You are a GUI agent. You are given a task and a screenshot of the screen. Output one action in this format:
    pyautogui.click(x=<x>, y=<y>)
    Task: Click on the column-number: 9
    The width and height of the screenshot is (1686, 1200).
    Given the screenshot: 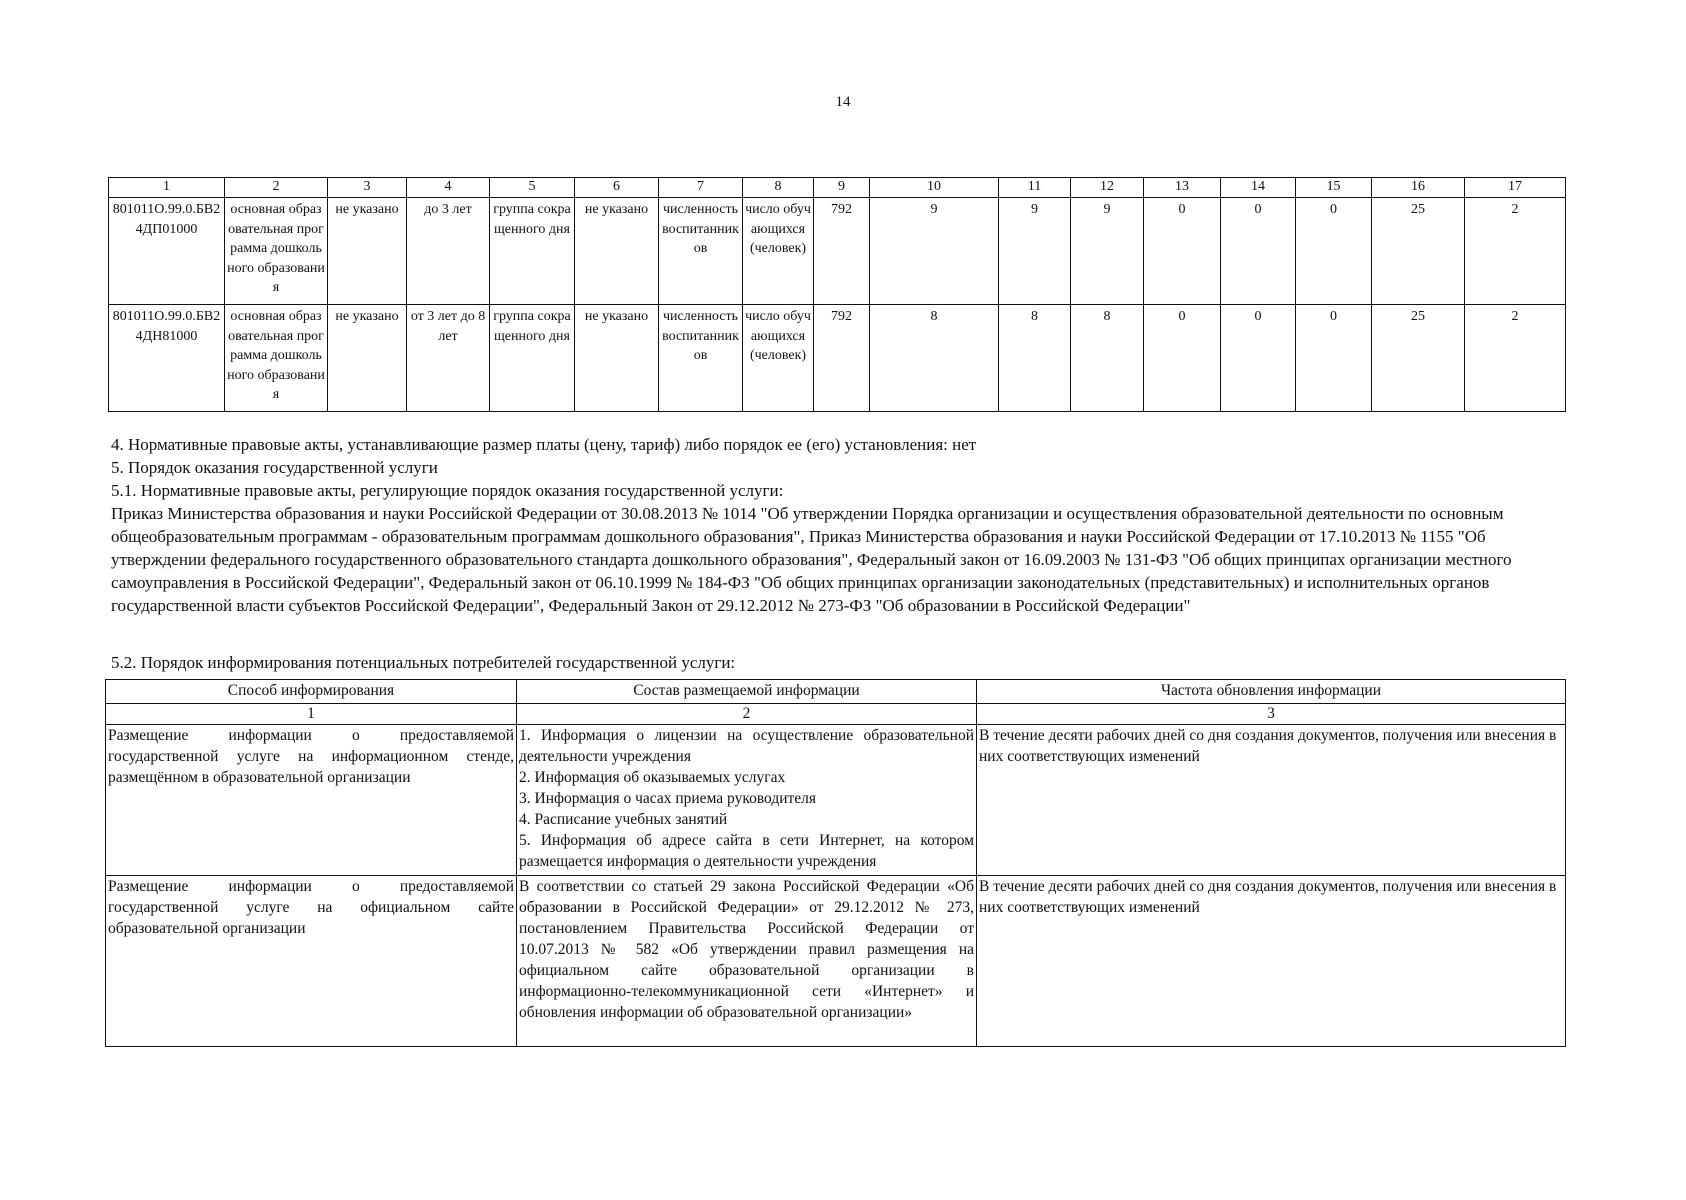 What is the action you would take?
    pyautogui.click(x=841, y=187)
    